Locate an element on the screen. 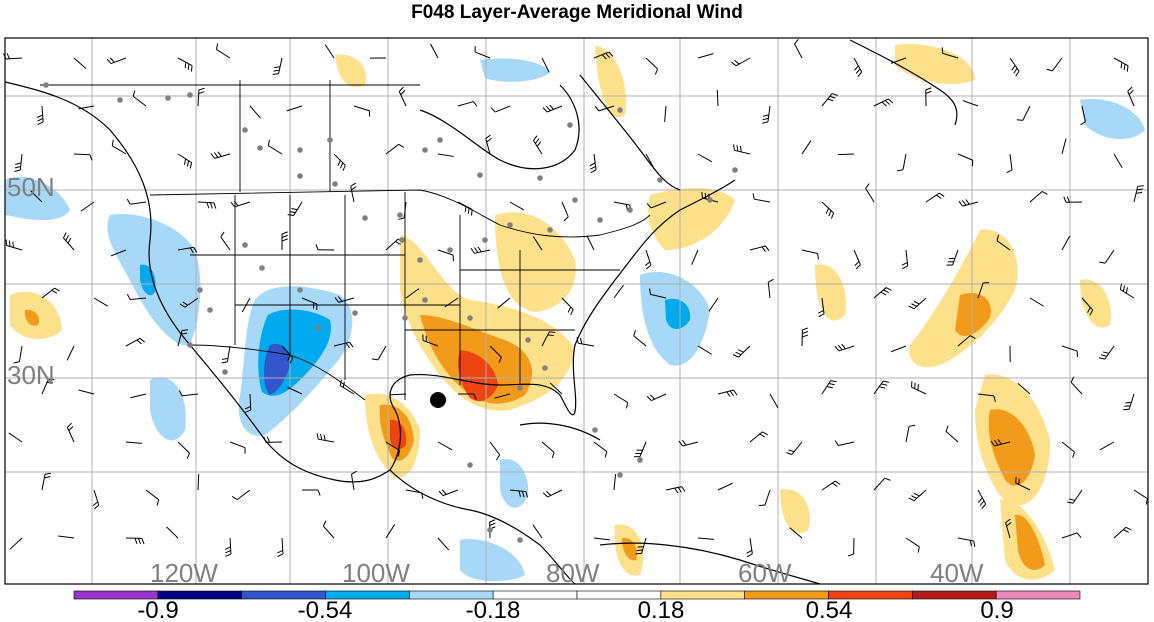 This screenshot has width=1154, height=622. shade-neg-south is located at coordinates (492, 560).